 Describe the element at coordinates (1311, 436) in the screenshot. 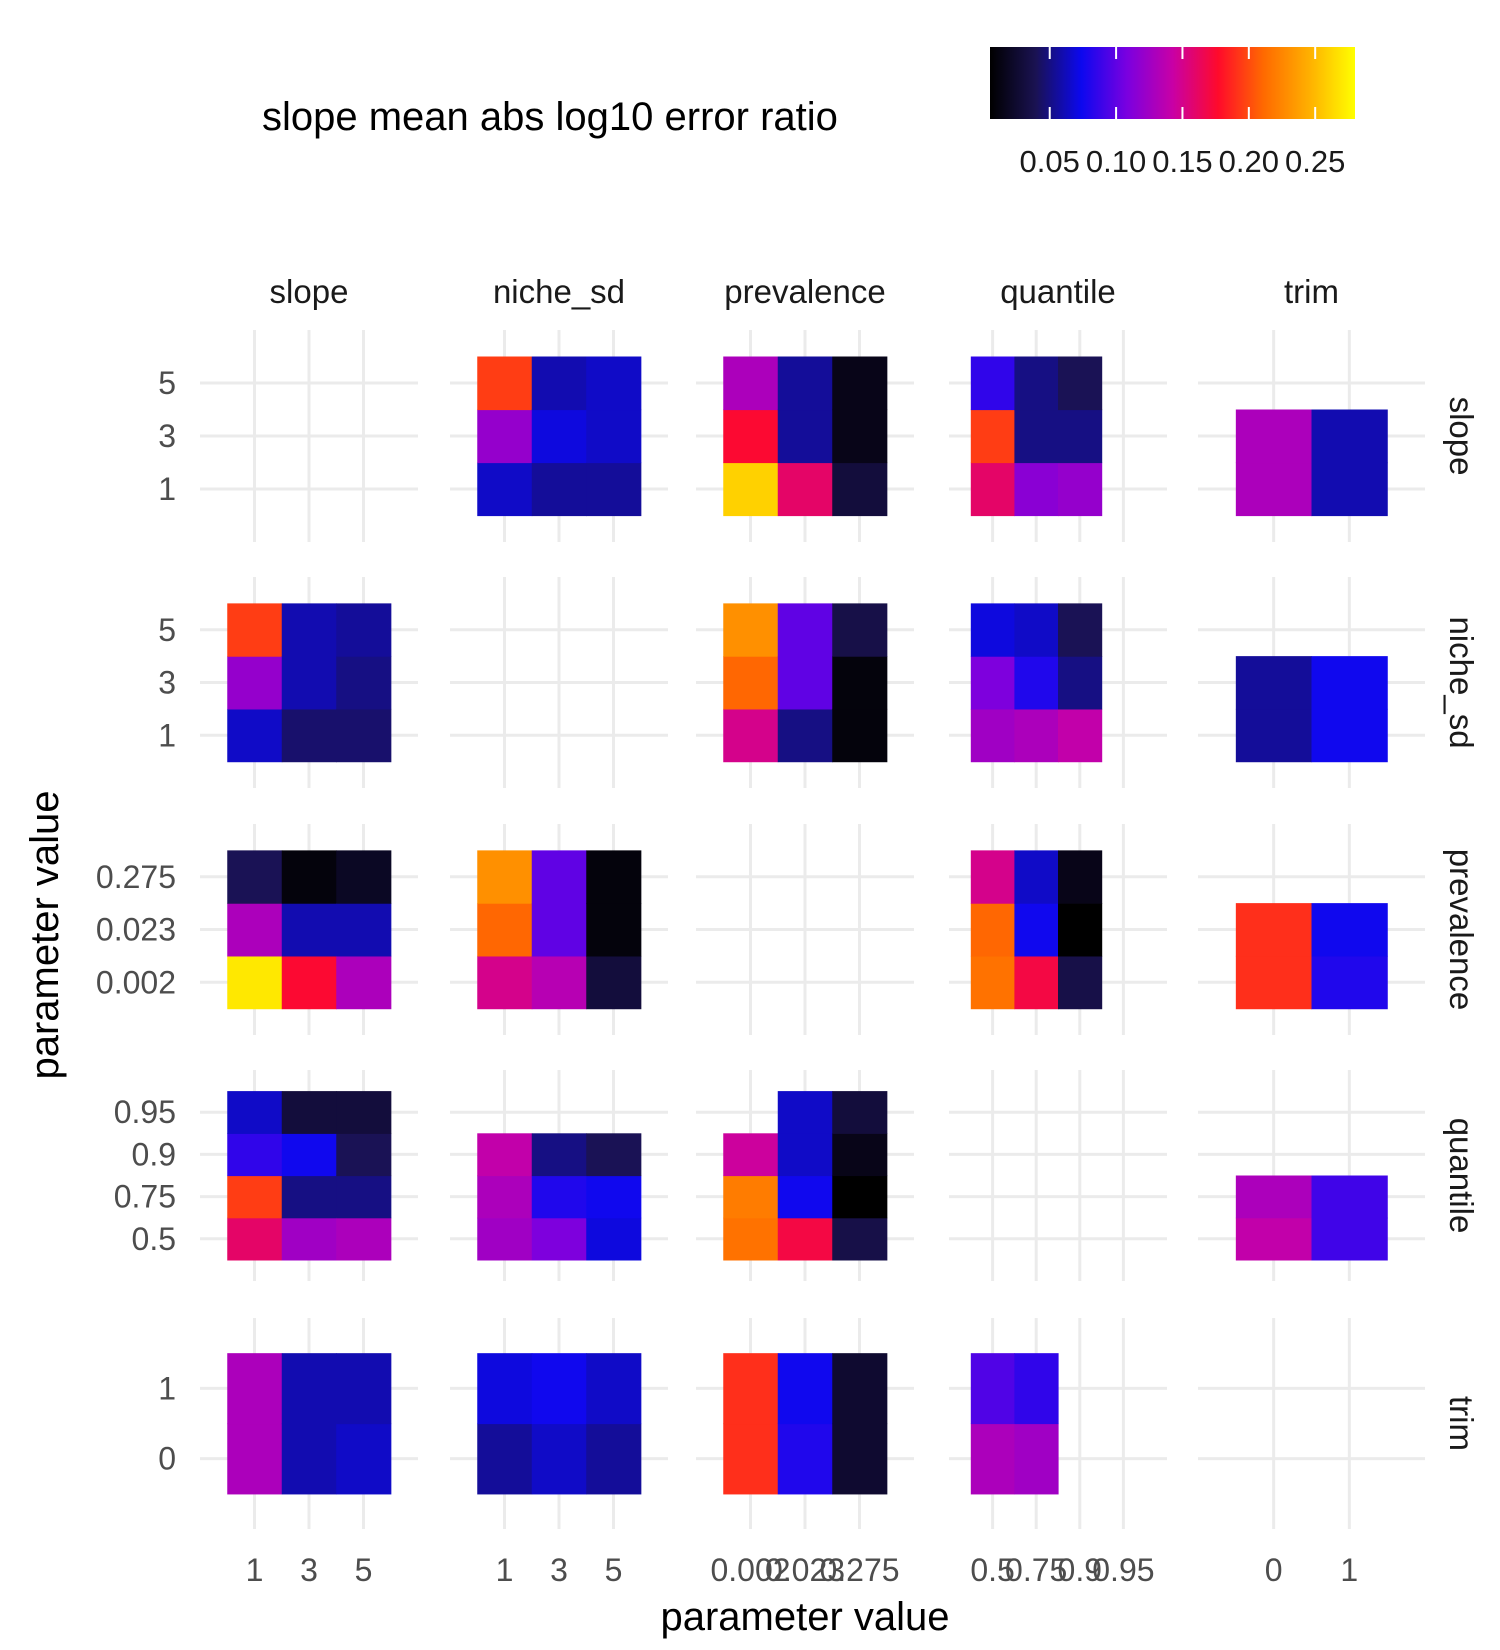

I see `panel-slope-trim` at that location.